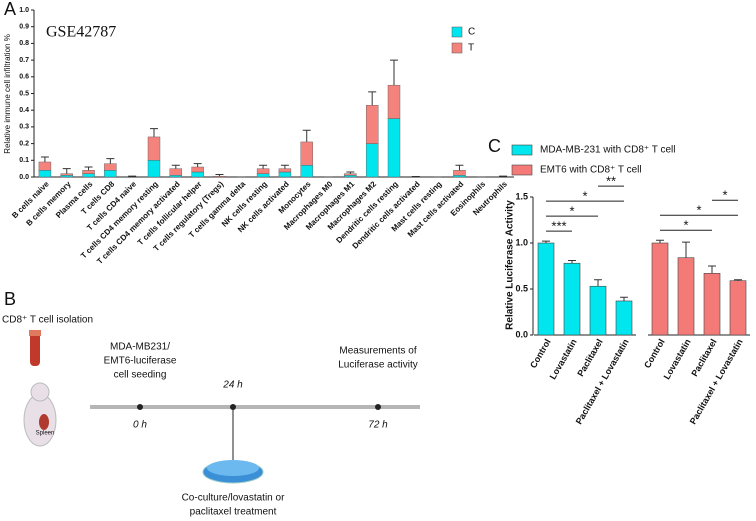 The height and width of the screenshot is (521, 756). What do you see at coordinates (40, 414) in the screenshot?
I see `mouse-icon` at bounding box center [40, 414].